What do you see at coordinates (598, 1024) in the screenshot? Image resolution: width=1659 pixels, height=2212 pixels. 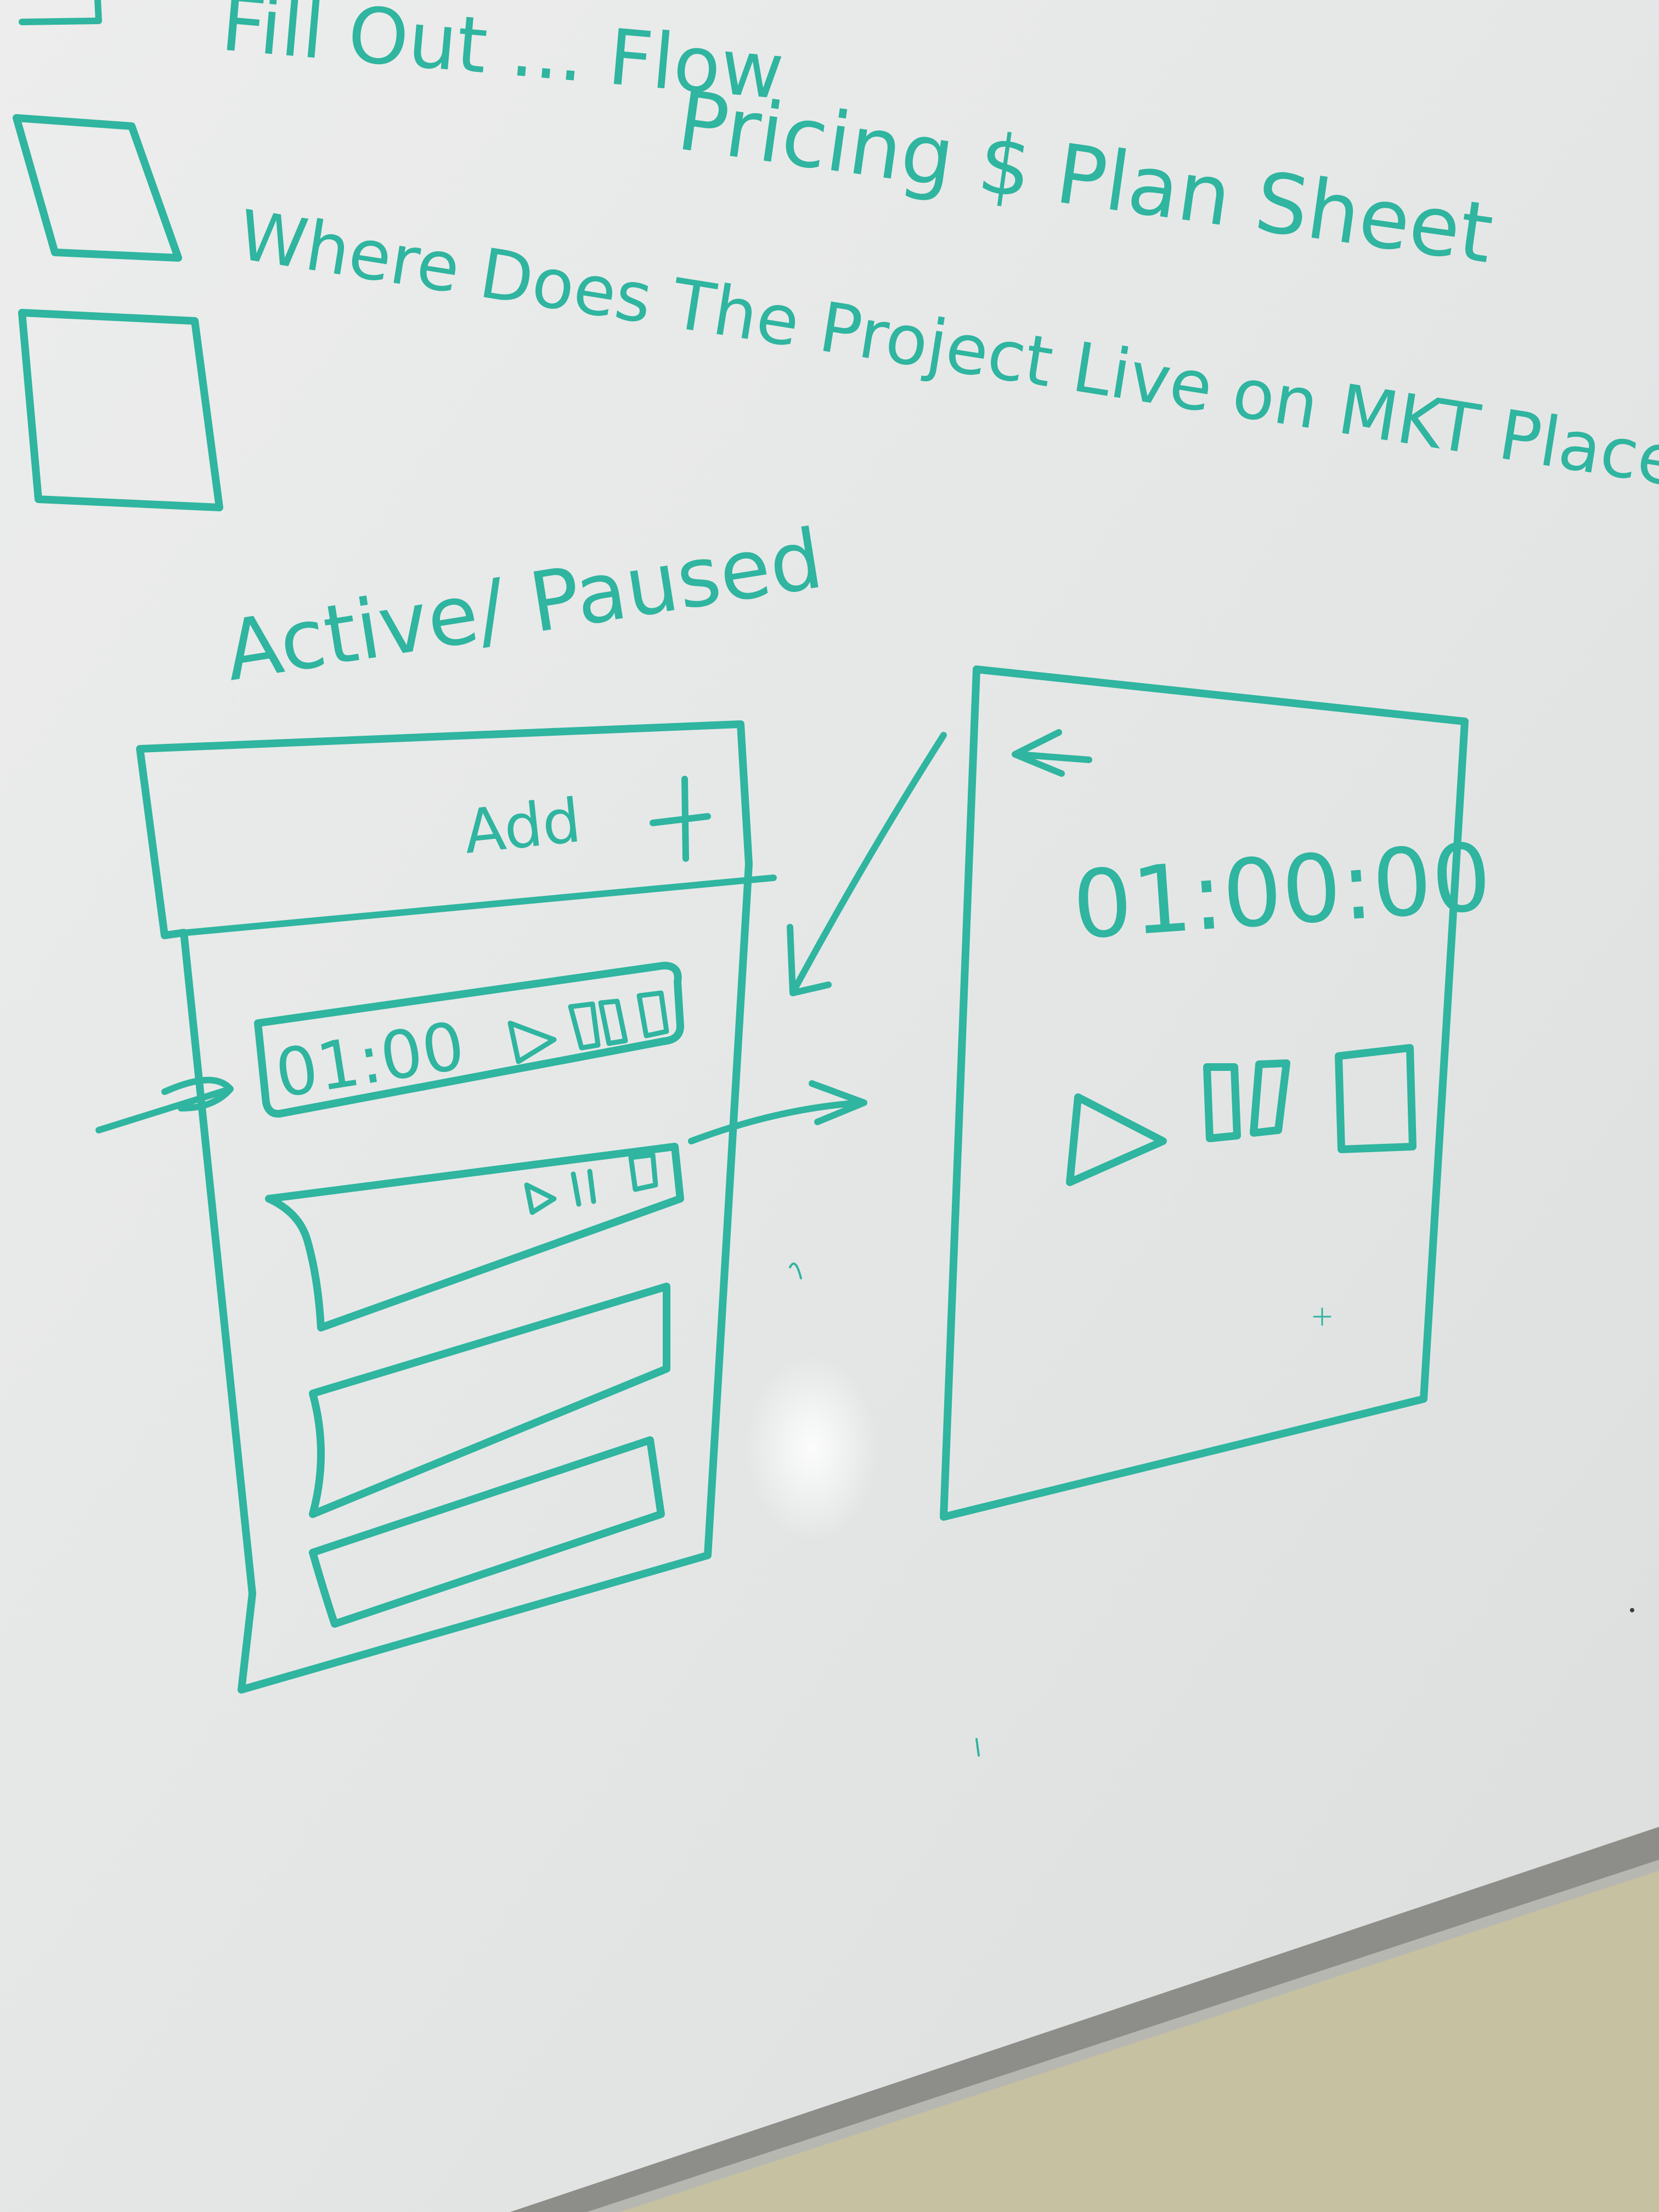 I see `row-pause-icon` at bounding box center [598, 1024].